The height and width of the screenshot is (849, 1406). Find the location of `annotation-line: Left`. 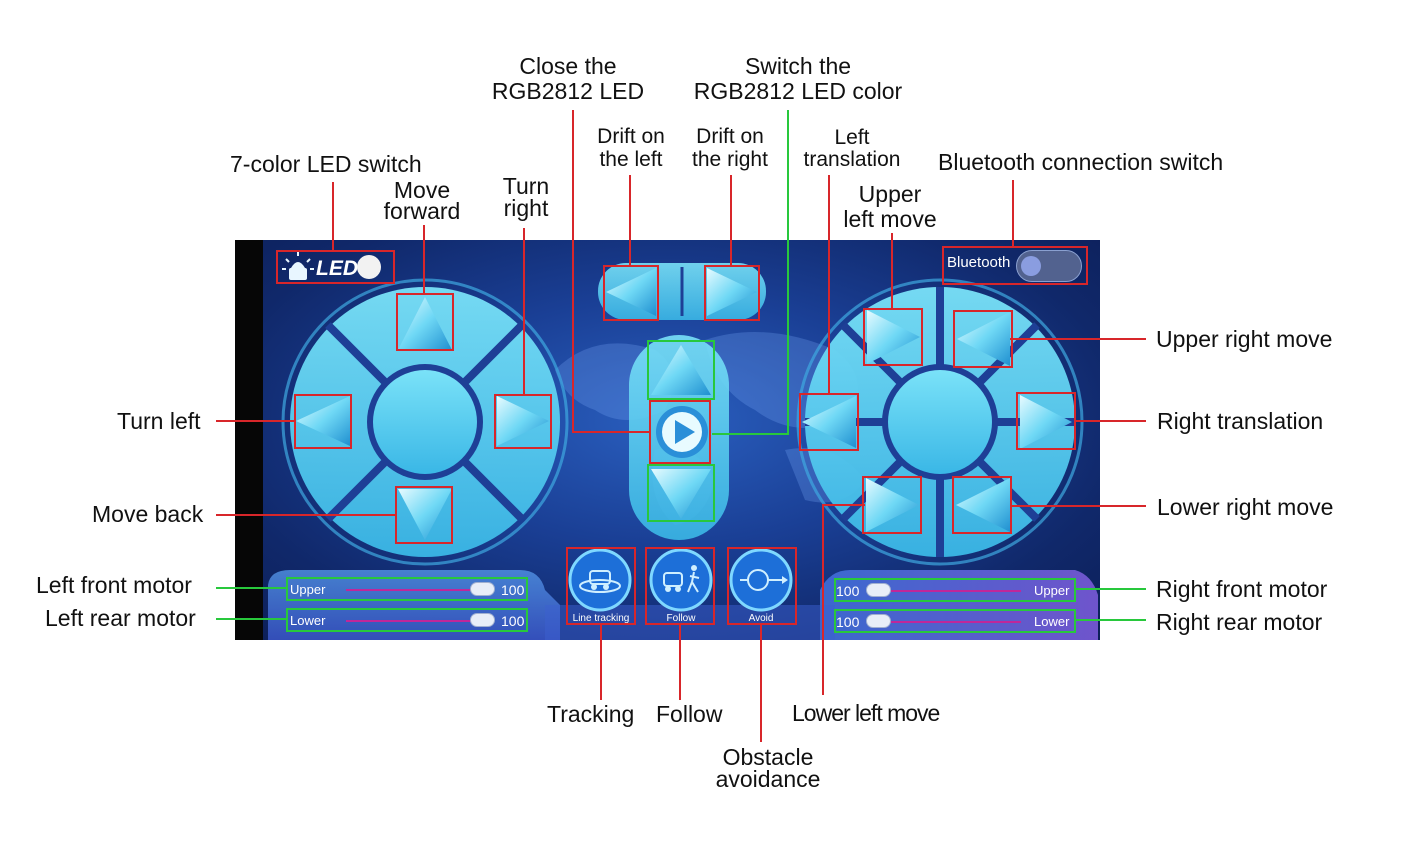

annotation-line: Left is located at coordinates (852, 137).